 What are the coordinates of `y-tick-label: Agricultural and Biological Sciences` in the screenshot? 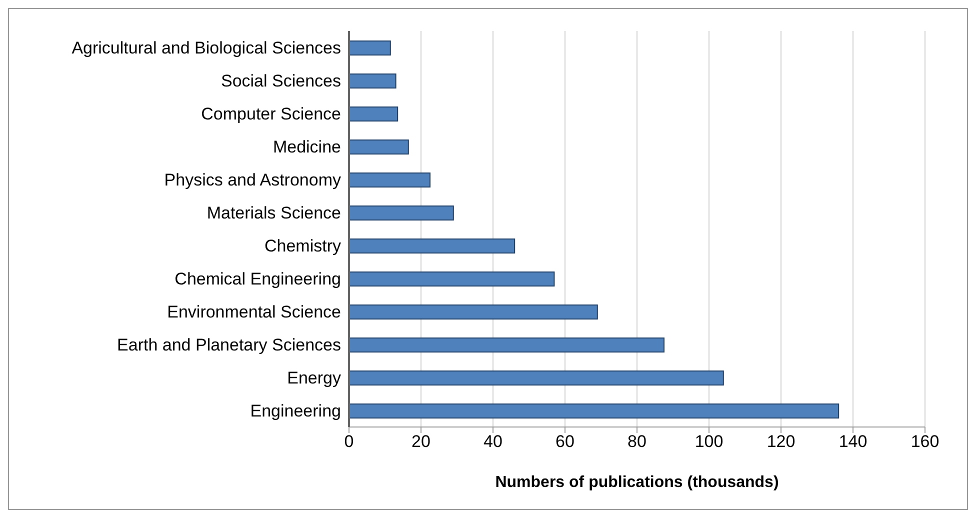 It's located at (206, 48).